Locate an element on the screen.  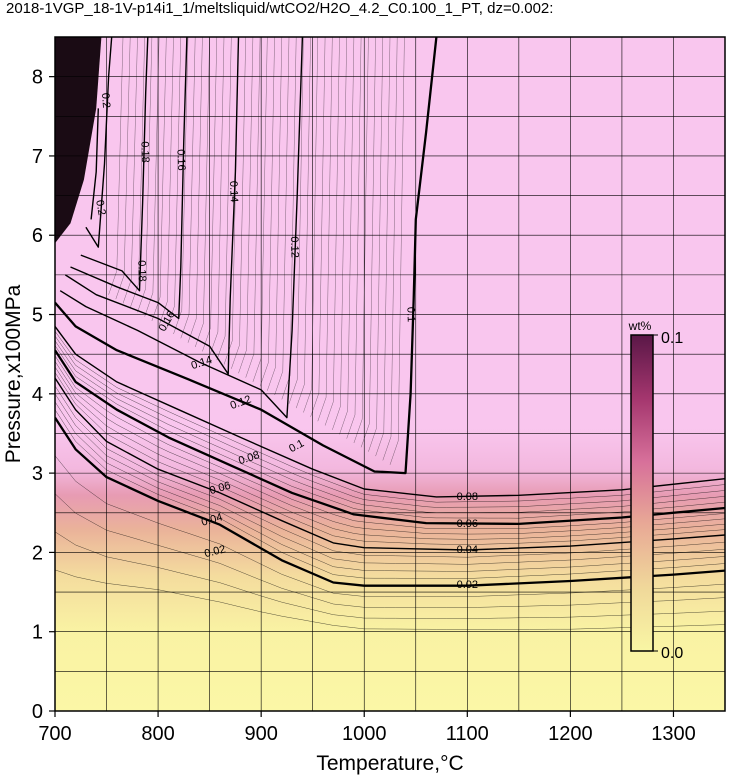
x-tick-label: 1300 is located at coordinates (673, 734).